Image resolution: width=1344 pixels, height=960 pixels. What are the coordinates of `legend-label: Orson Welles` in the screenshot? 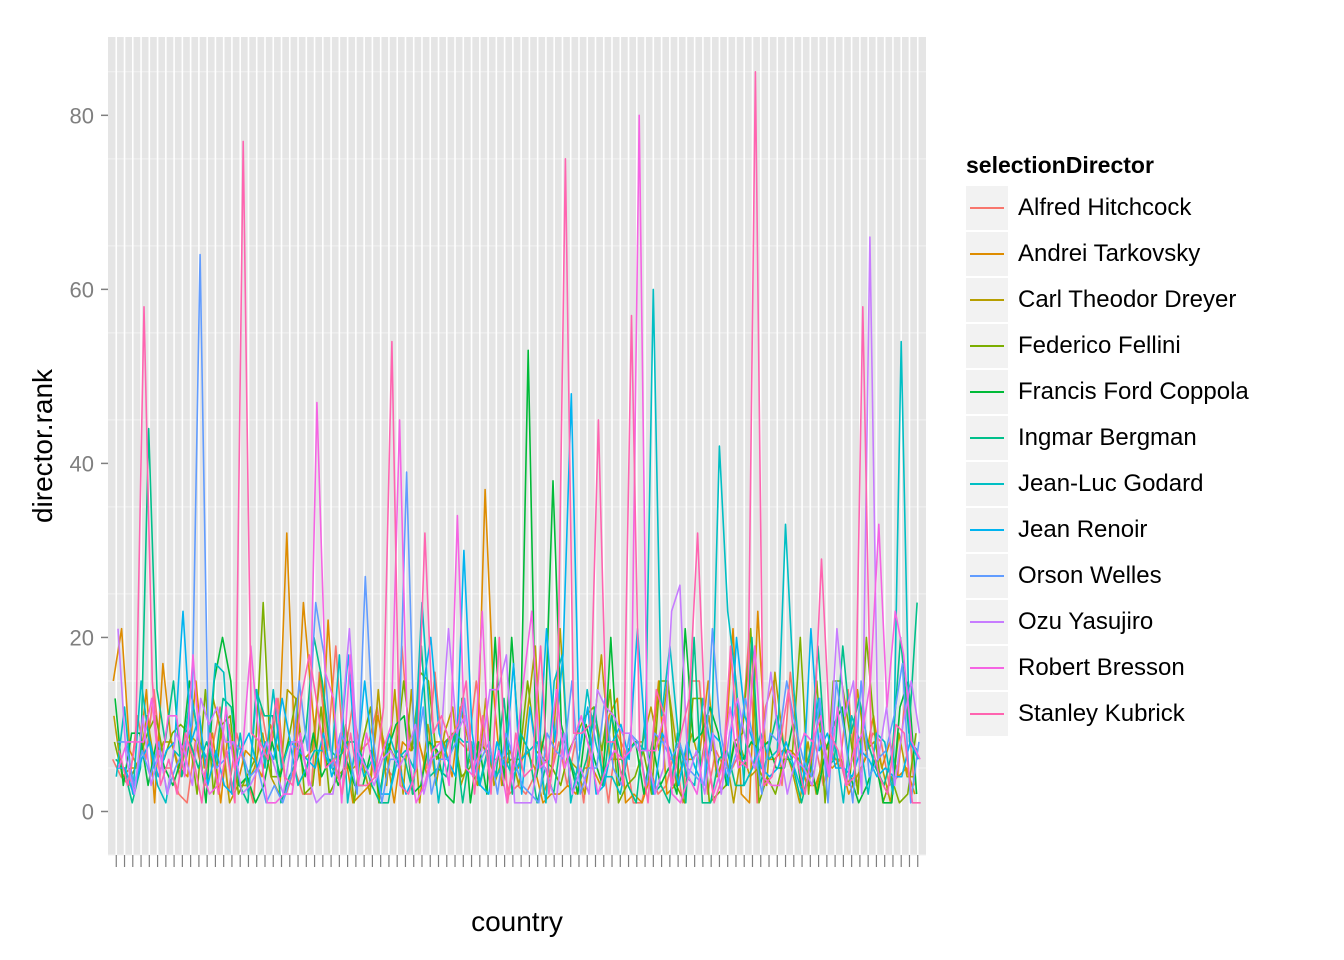 It's located at (1090, 575).